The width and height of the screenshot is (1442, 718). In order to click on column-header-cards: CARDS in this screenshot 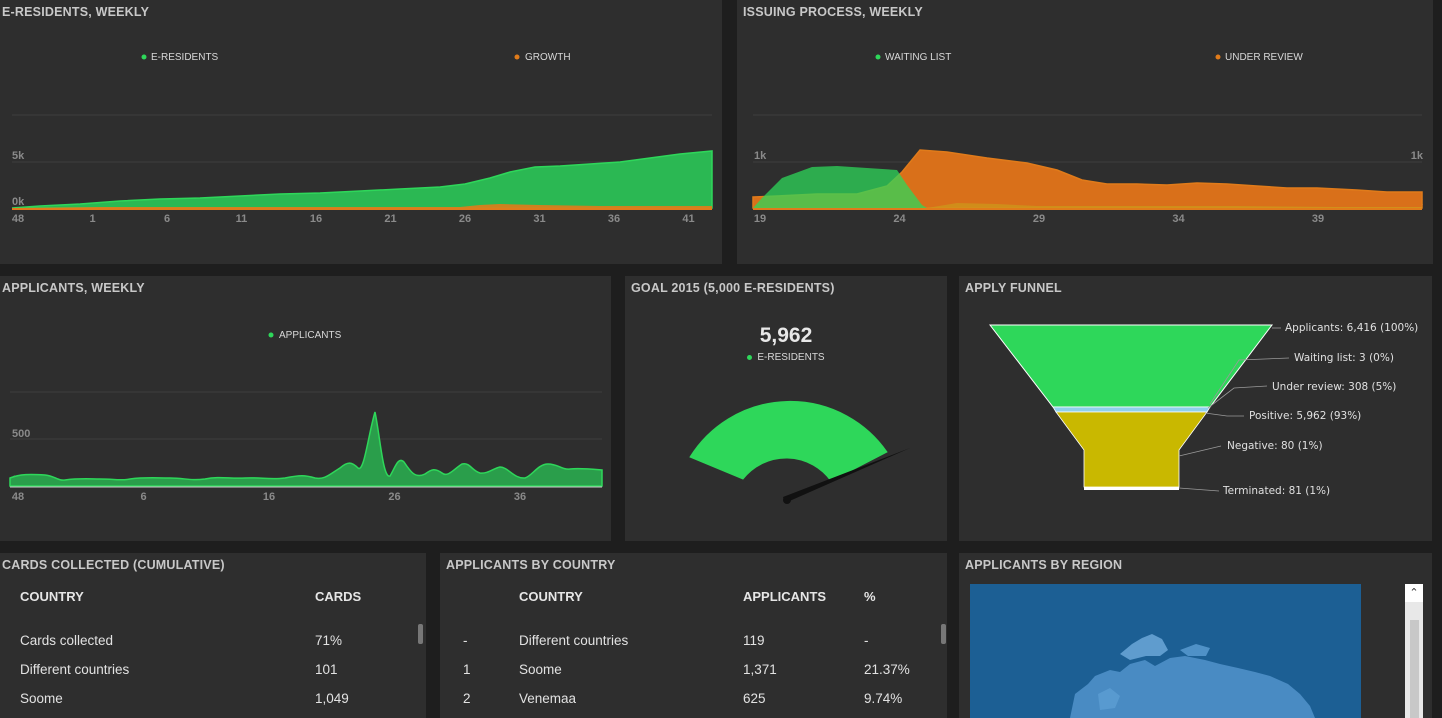, I will do `click(338, 596)`.